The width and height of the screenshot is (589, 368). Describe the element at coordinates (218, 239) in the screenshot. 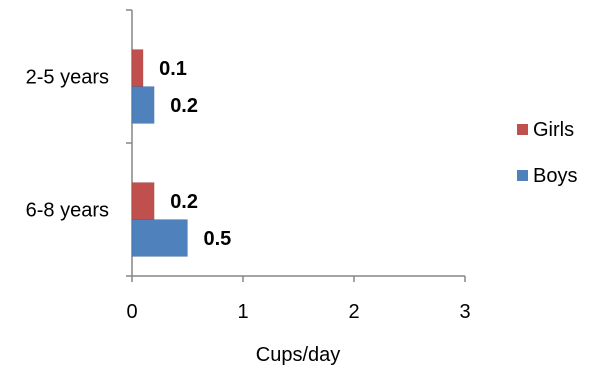

I see `data-label: 0.5` at that location.